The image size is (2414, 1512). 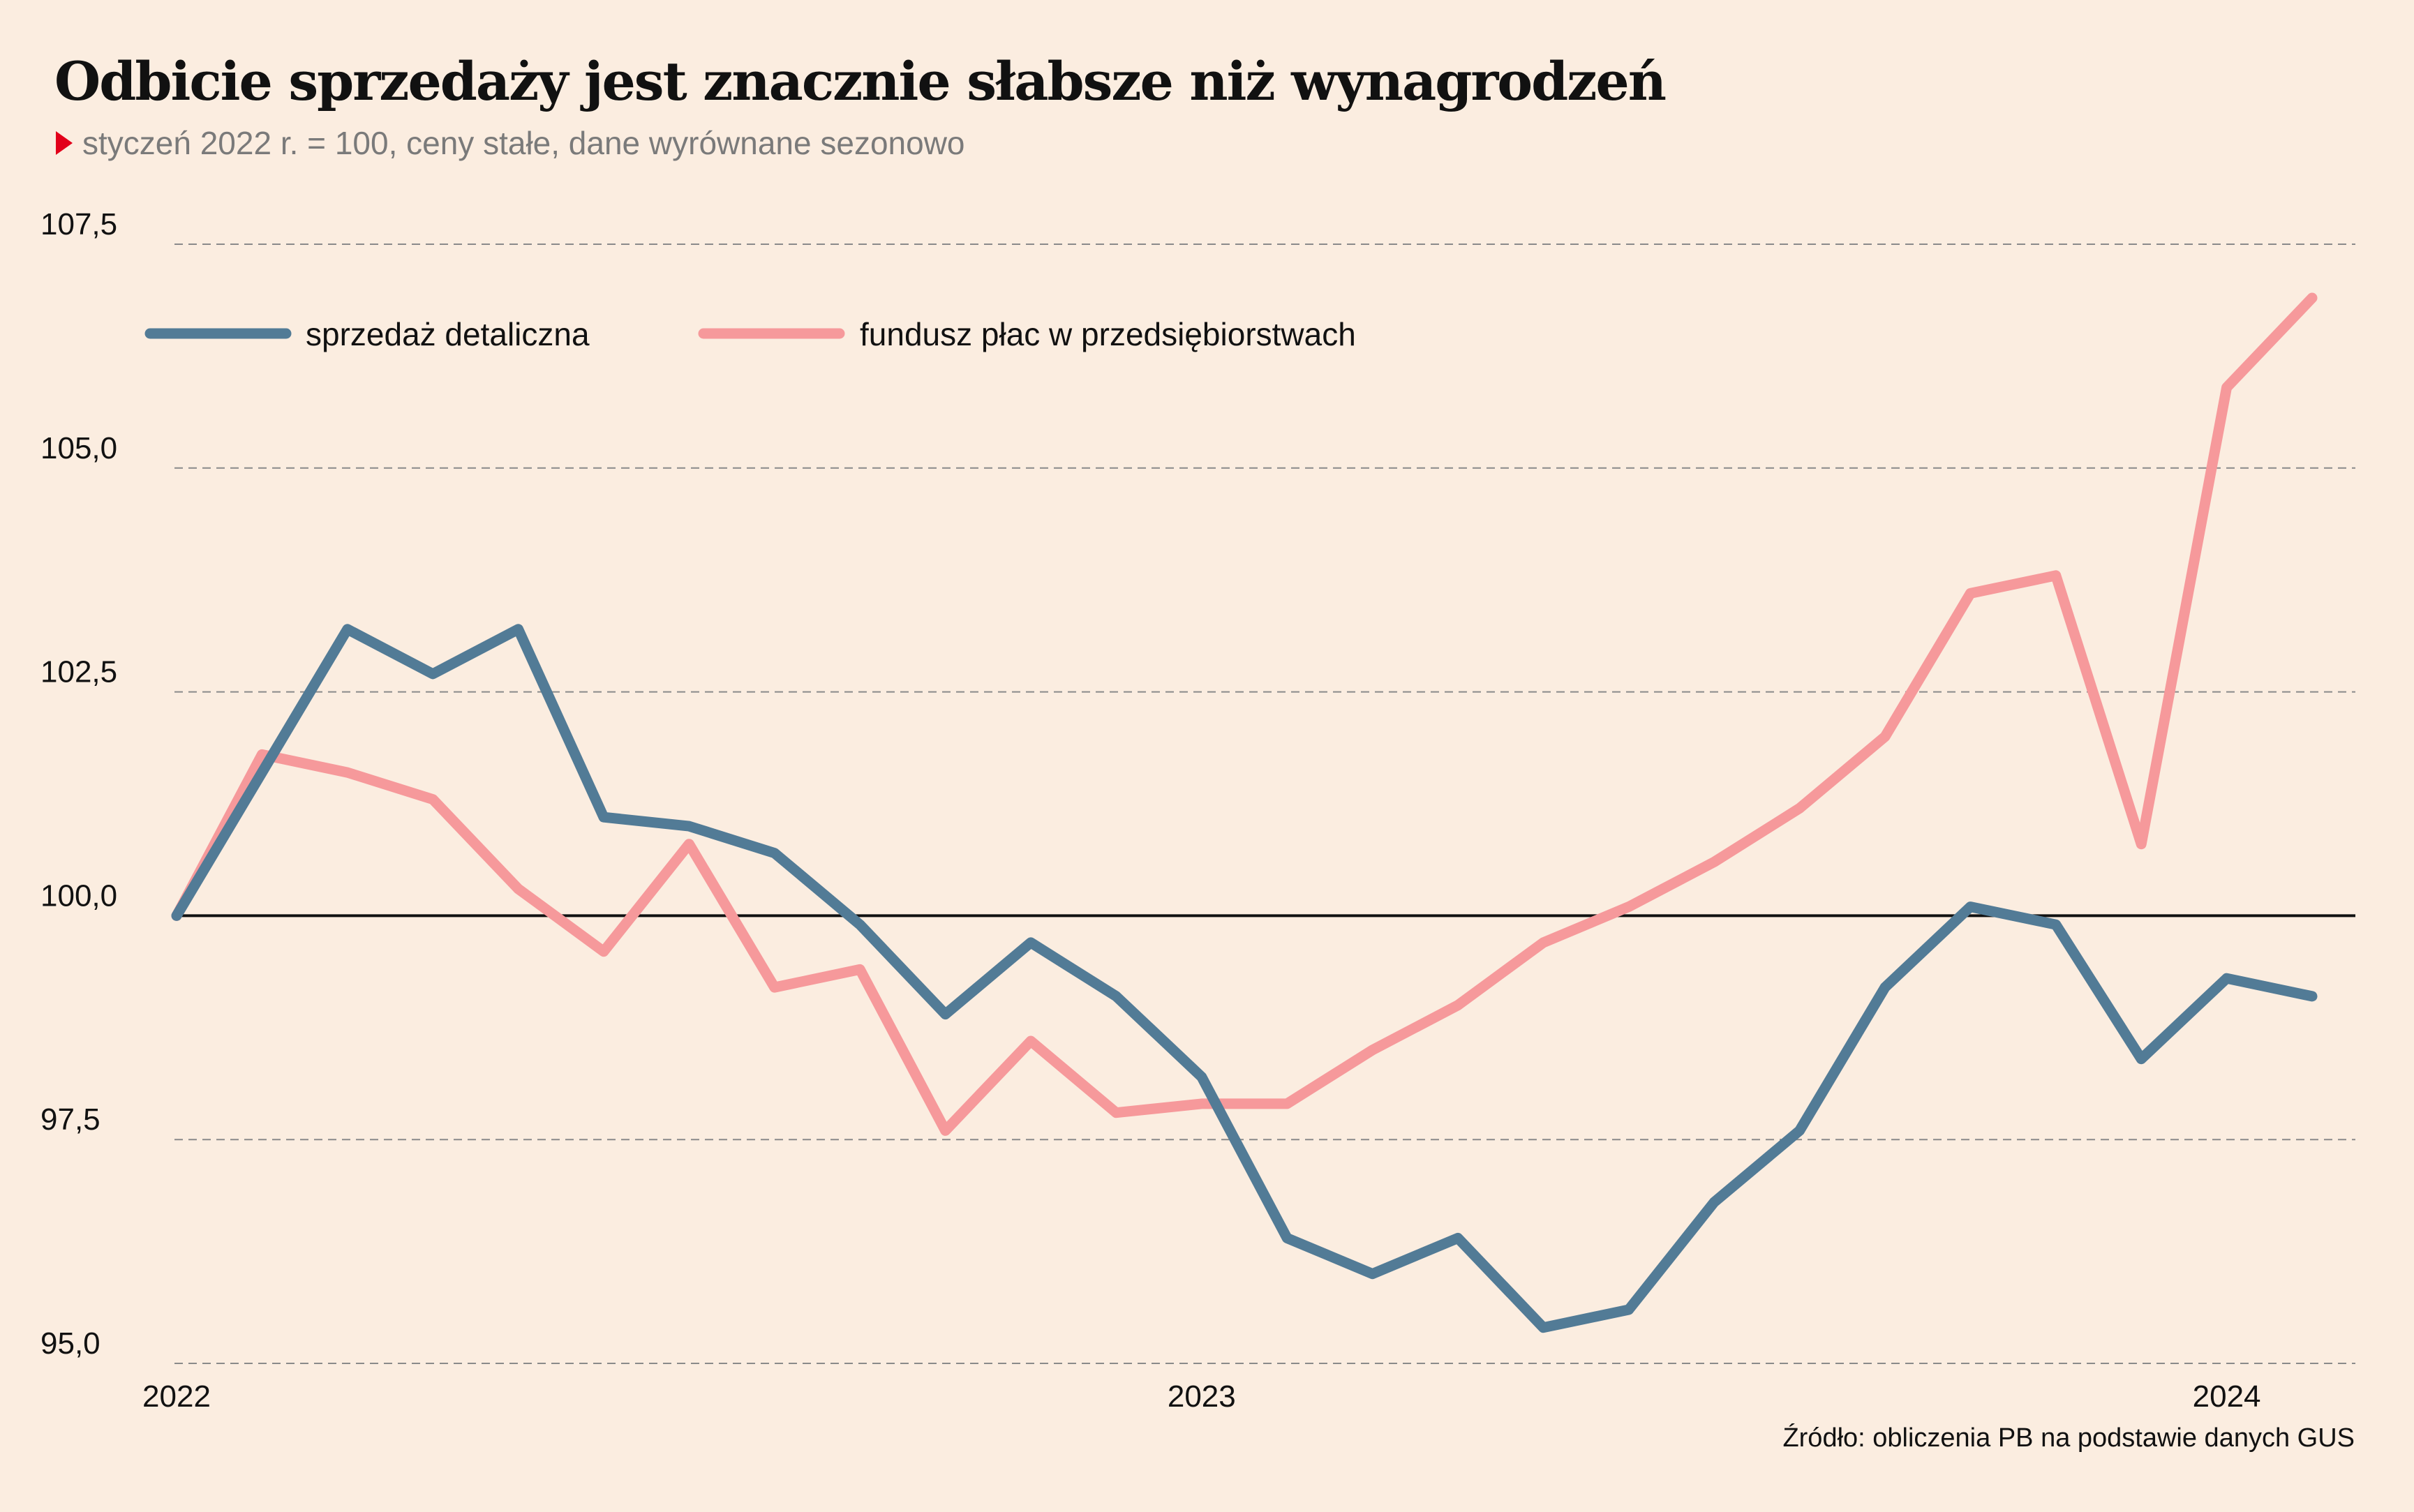 I want to click on x-tick-label: 2022, so click(x=176, y=1396).